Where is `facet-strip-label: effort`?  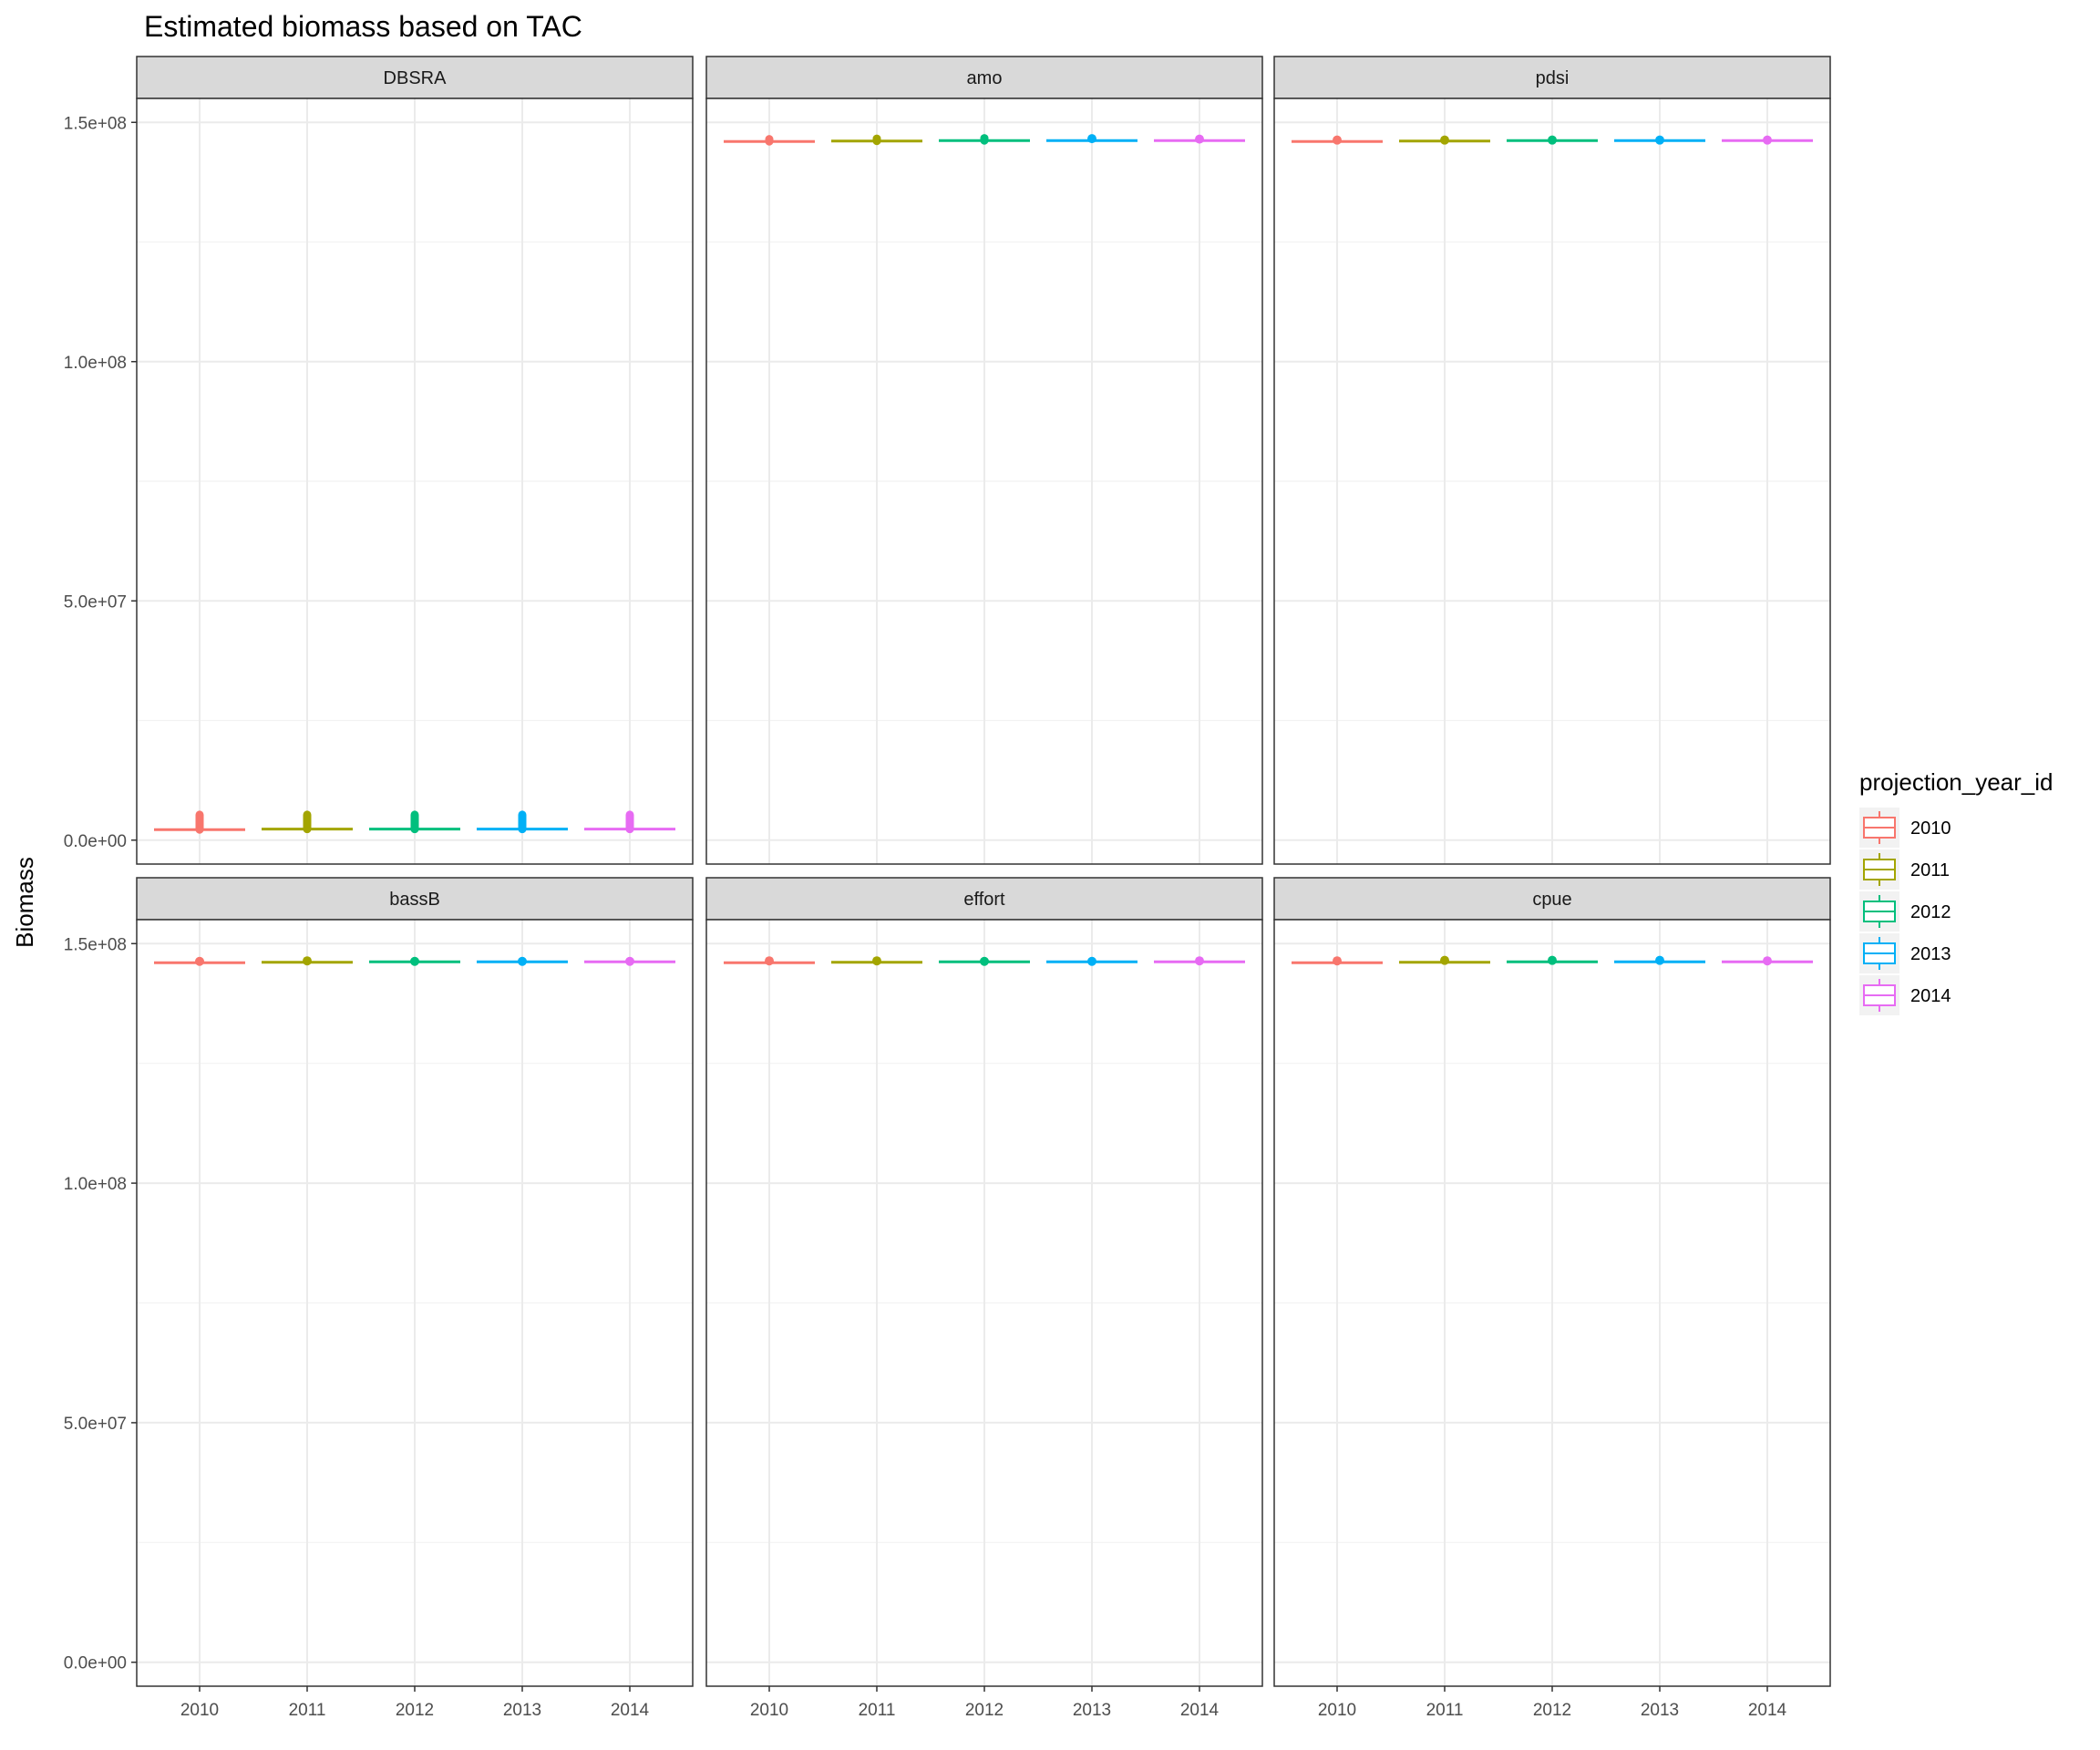 facet-strip-label: effort is located at coordinates (984, 900).